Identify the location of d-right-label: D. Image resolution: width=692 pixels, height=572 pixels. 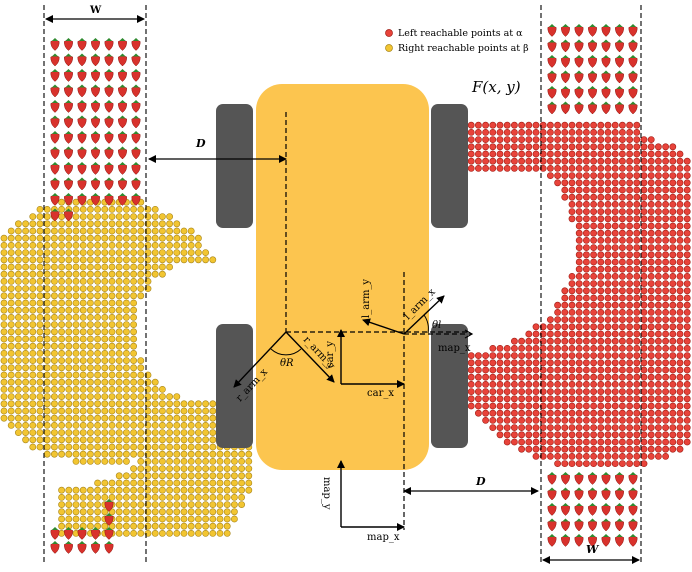
(480, 481).